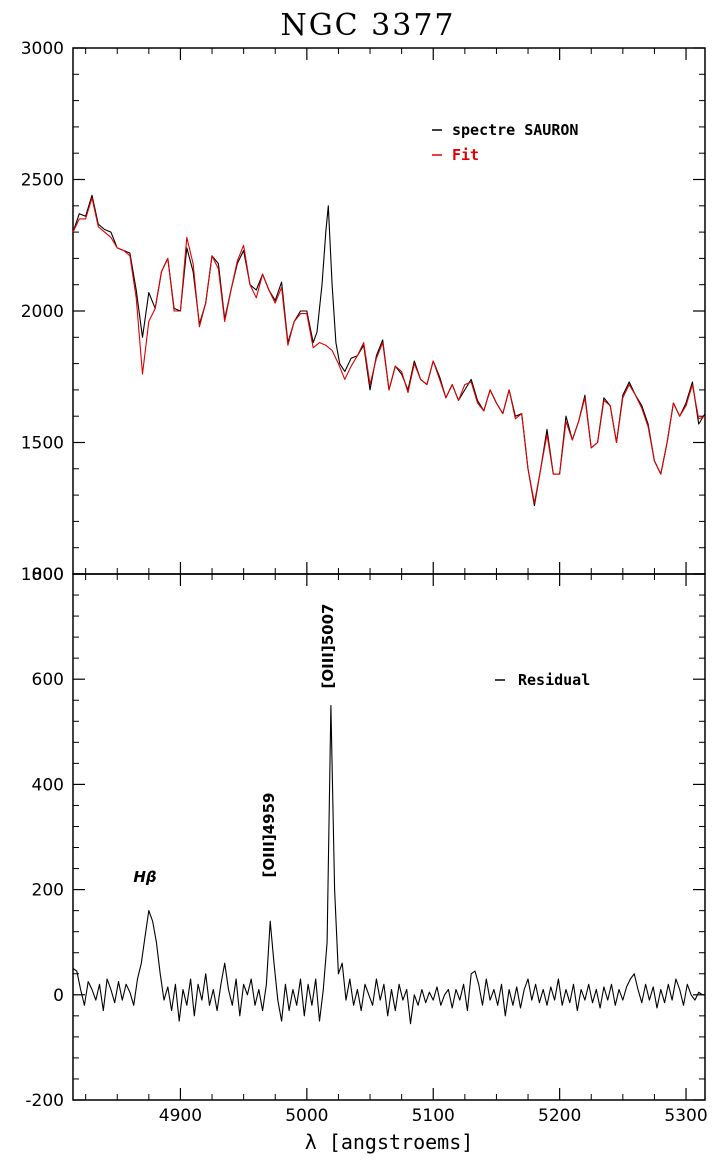 This screenshot has height=1160, width=712. I want to click on legend-label-residual: Residual, so click(554, 680).